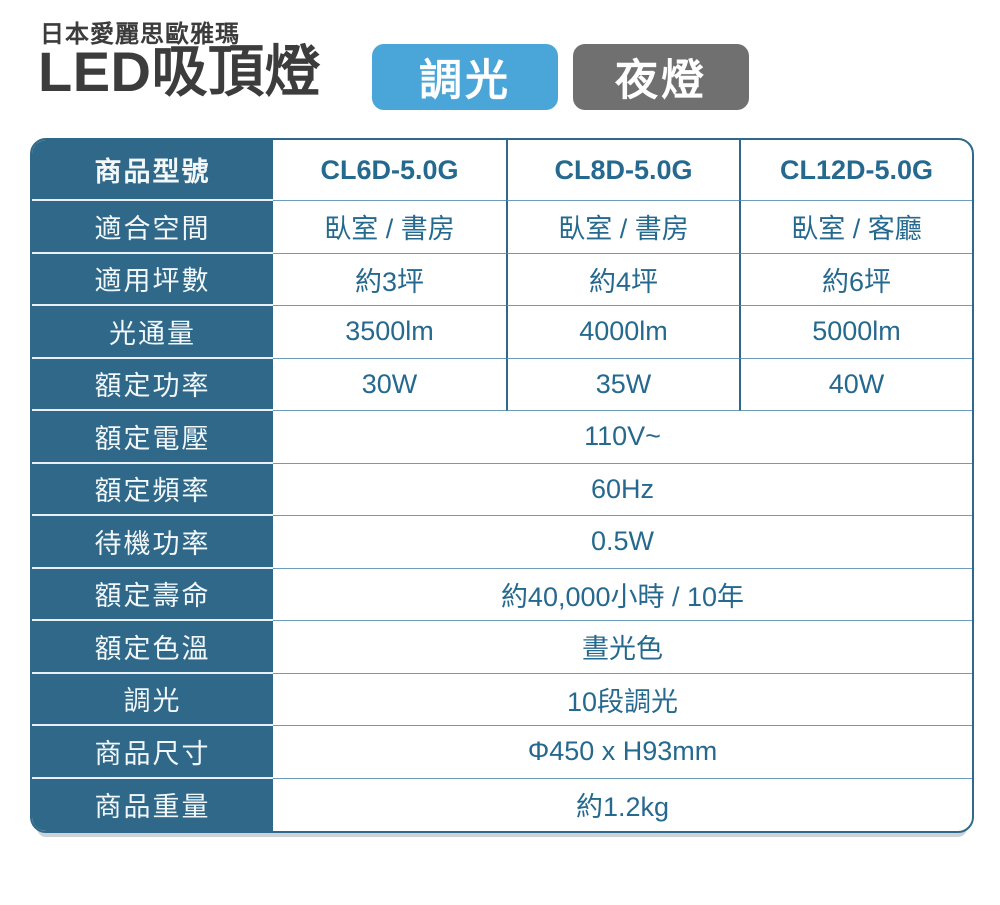 This screenshot has height=905, width=1000. Describe the element at coordinates (152, 489) in the screenshot. I see `spec-row-label: 額定頻率` at that location.